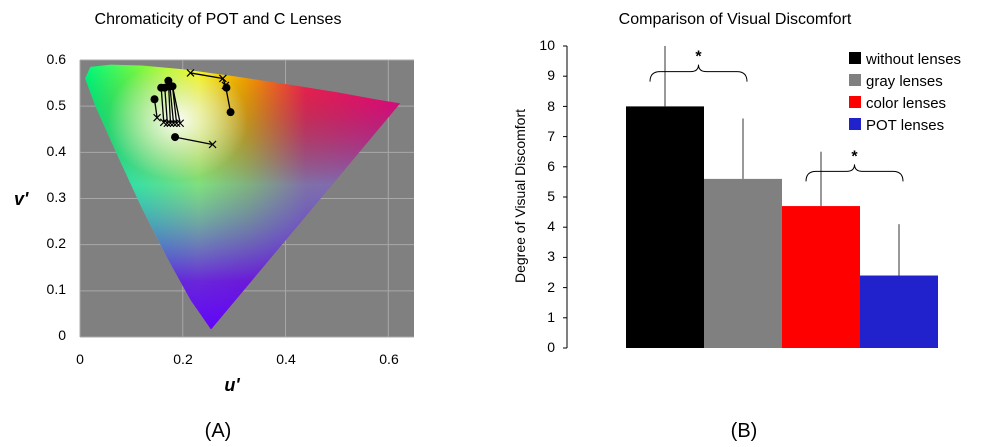 Image resolution: width=987 pixels, height=447 pixels. What do you see at coordinates (218, 19) in the screenshot?
I see `chart-a-title: Chromaticity of POT and C Lenses` at bounding box center [218, 19].